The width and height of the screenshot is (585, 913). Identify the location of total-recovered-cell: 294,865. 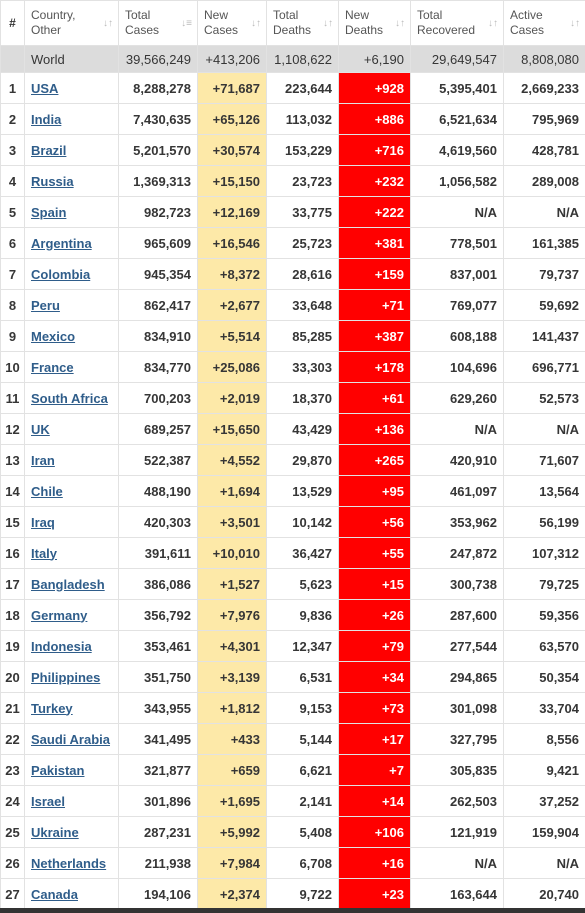
(457, 677).